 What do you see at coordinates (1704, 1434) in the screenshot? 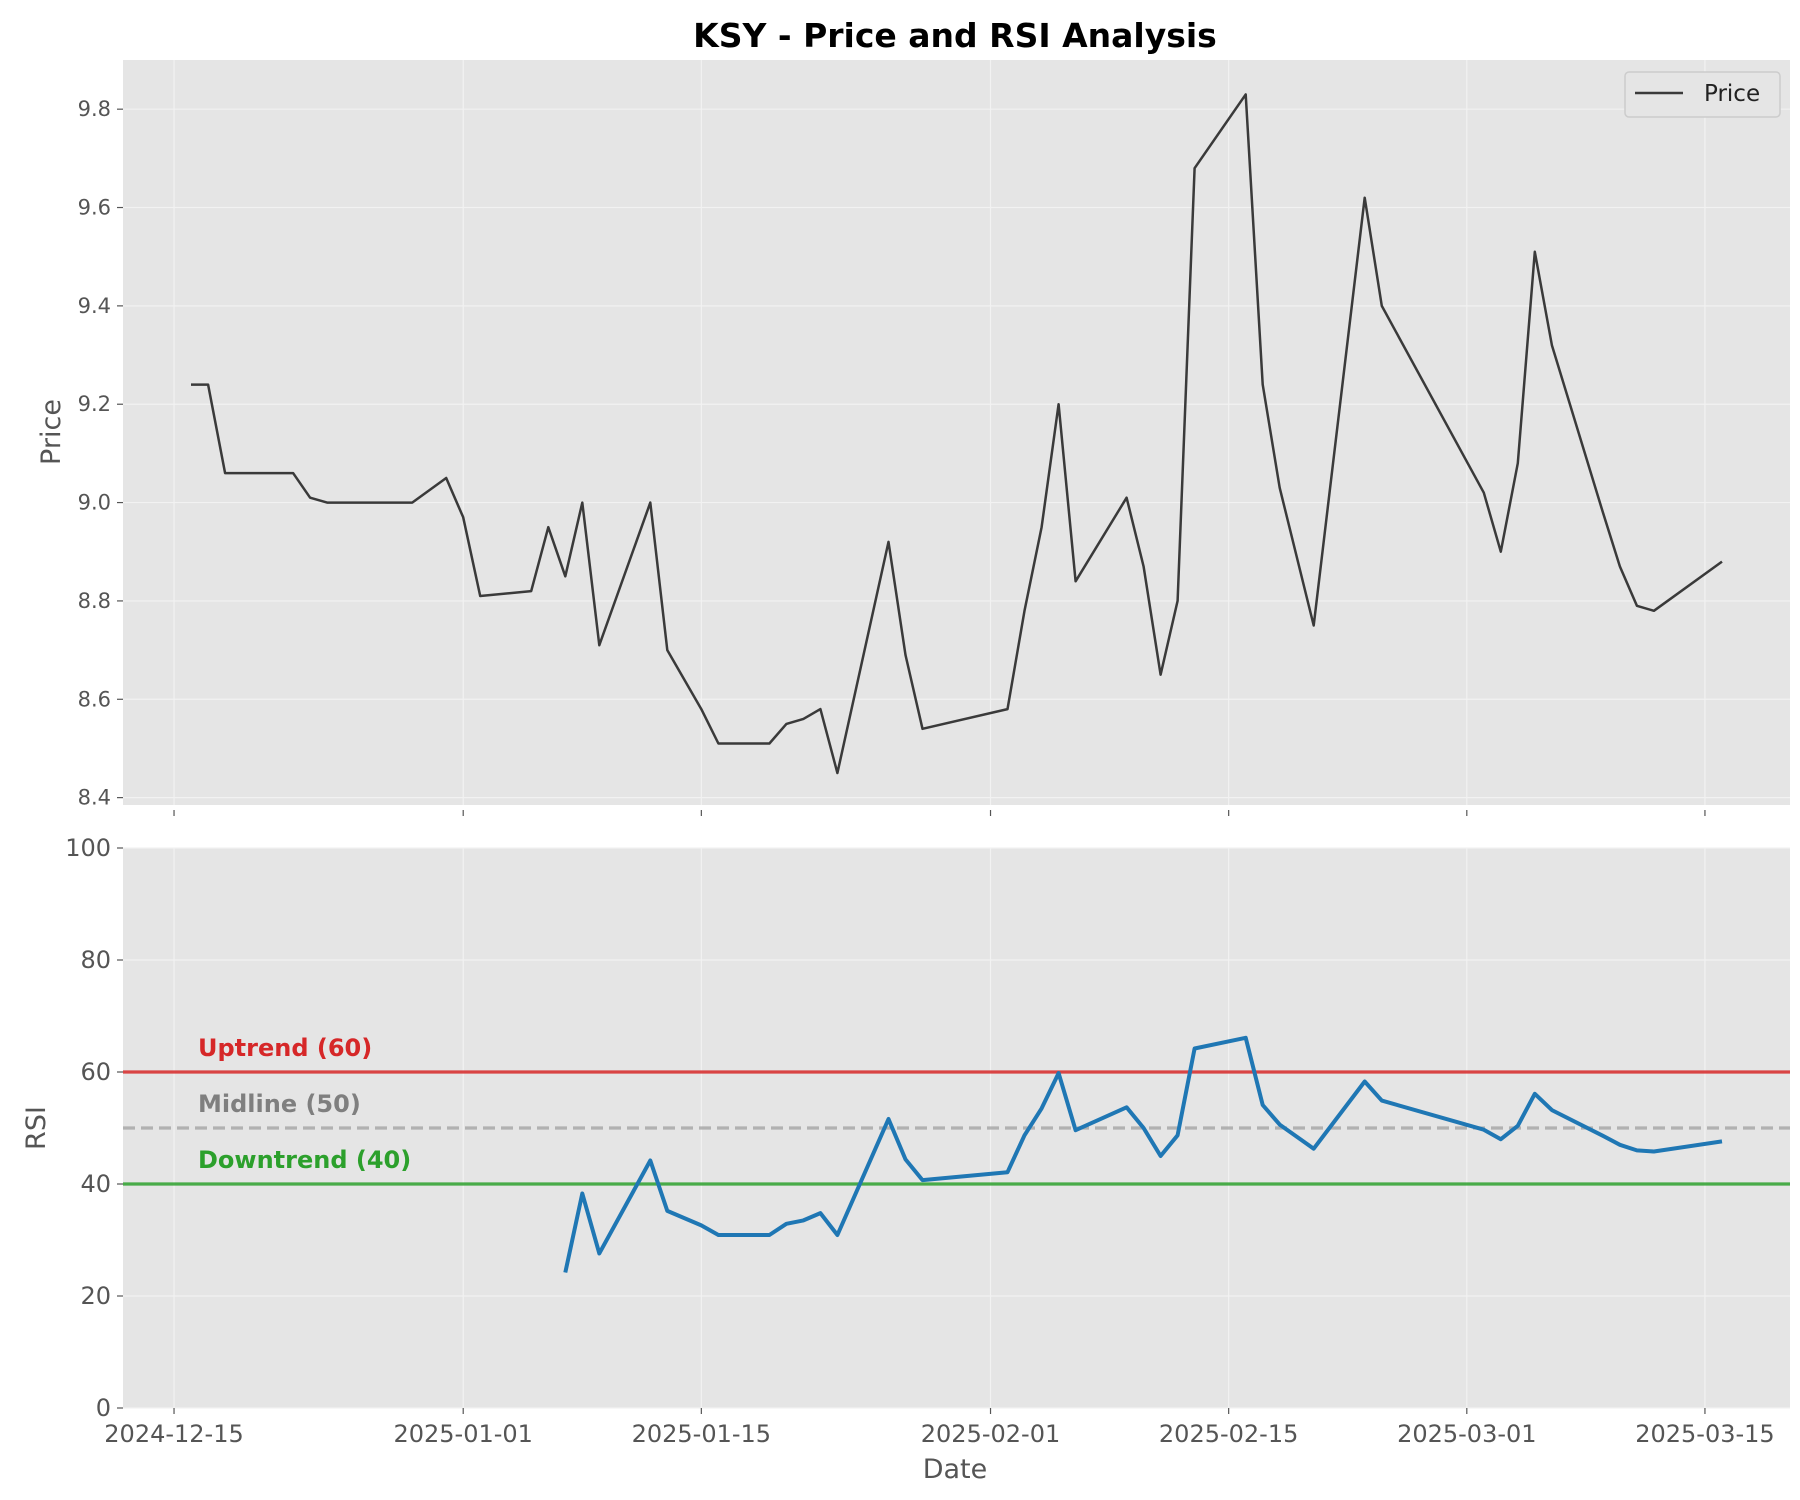
I see `x-tick-label-6: 2025-03-15` at bounding box center [1704, 1434].